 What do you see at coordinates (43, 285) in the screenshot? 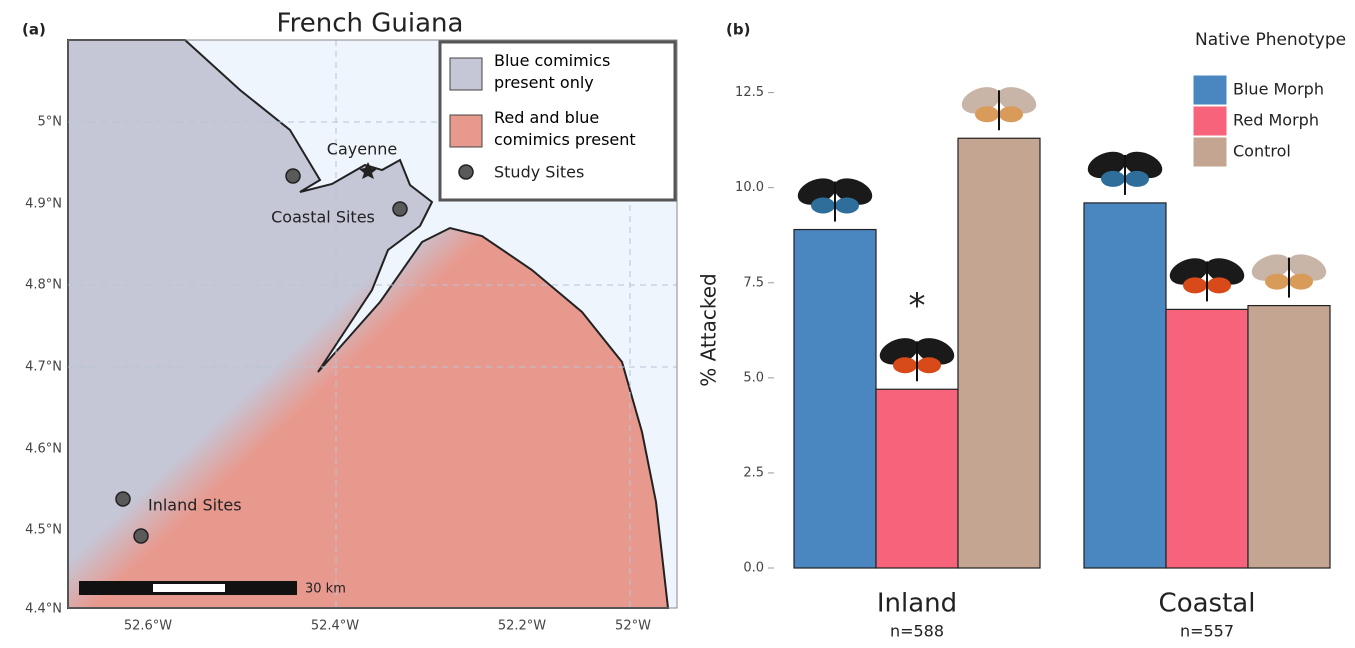
I see `lat-tick-label: 4.8°N` at bounding box center [43, 285].